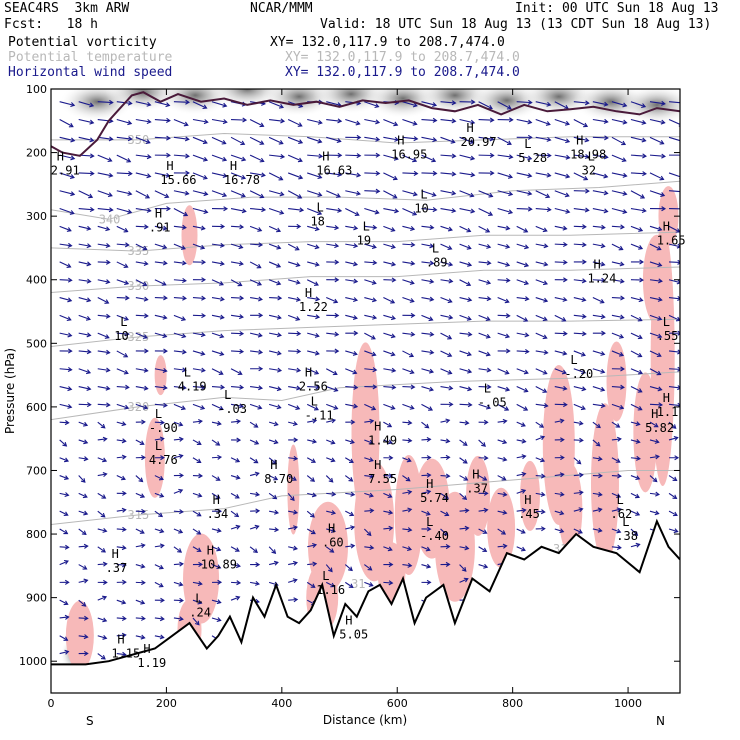 The image size is (740, 740). Describe the element at coordinates (90, 57) in the screenshot. I see `field-name-theta: Potential temperature` at that location.